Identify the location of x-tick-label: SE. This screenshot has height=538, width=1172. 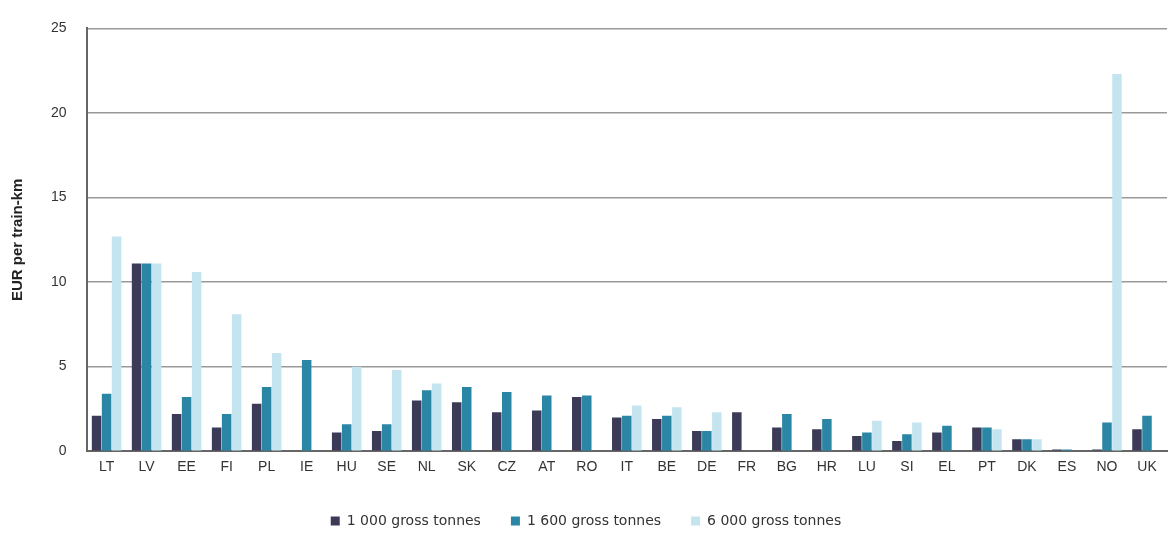
(387, 466).